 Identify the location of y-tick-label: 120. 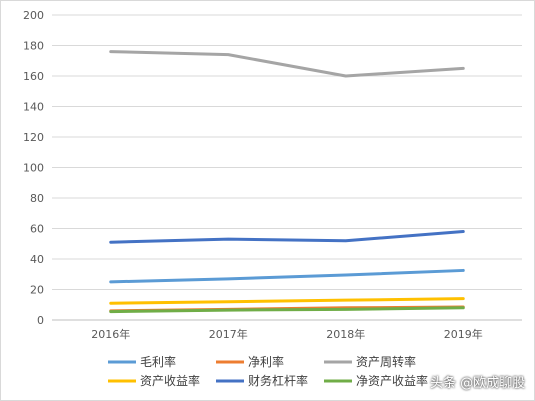
(33, 137).